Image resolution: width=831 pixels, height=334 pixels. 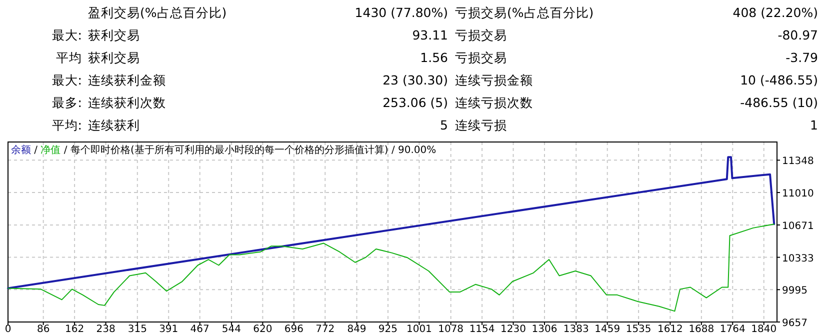 What do you see at coordinates (802, 57) in the screenshot?
I see `text: -3.79` at bounding box center [802, 57].